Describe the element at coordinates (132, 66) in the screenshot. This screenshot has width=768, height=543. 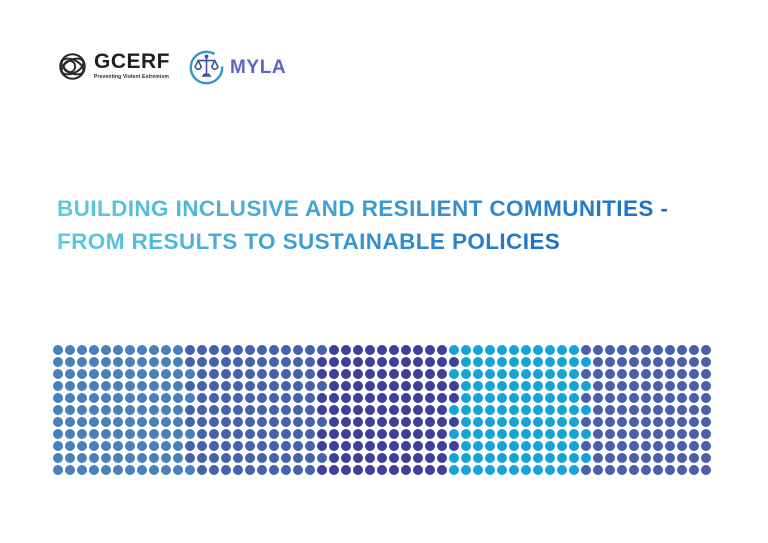
I see `gcerf-wordmark-block: GCERF Preventing Violent Extremism` at that location.